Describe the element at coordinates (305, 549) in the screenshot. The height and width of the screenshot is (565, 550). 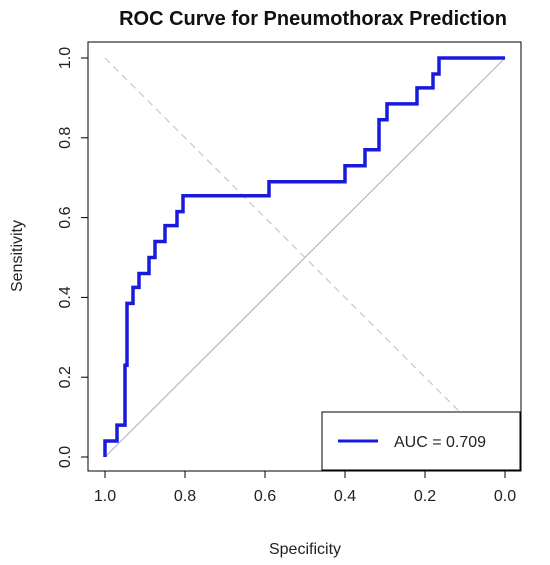
I see `x-axis-label: Specificity` at that location.